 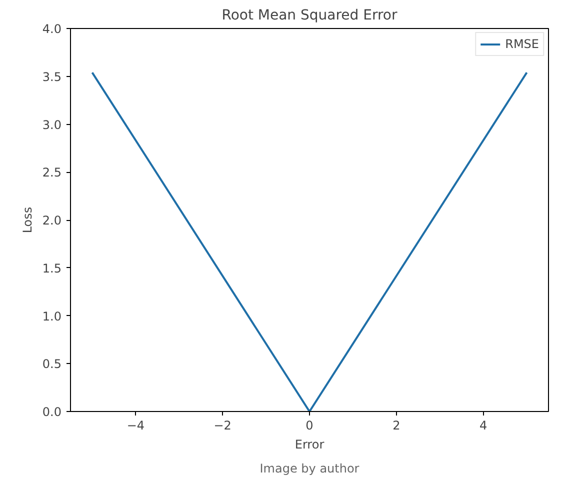 I want to click on y-axis-title: Loss, so click(x=27, y=220).